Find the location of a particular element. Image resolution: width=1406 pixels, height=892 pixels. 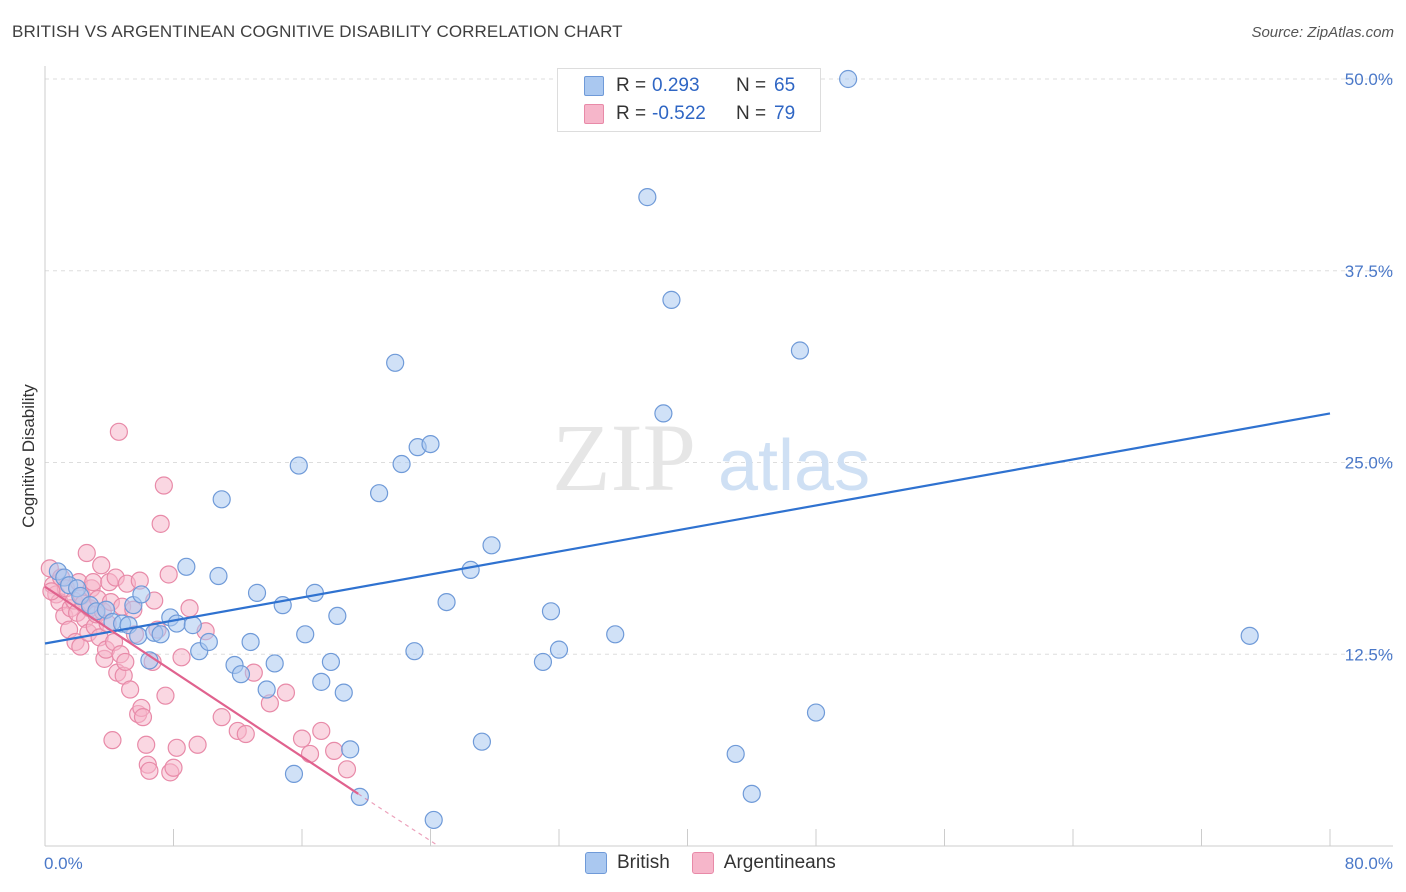

series-legend: British Argentineans is located at coordinates (721, 863).